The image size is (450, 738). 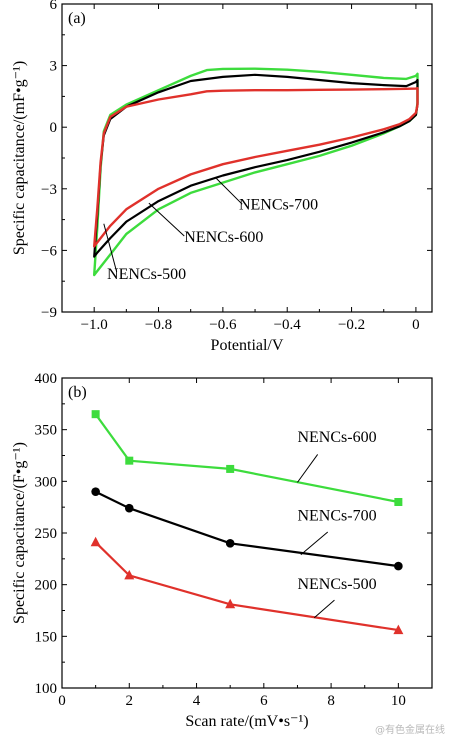 I want to click on y-tick-label: 150, so click(x=46, y=637).